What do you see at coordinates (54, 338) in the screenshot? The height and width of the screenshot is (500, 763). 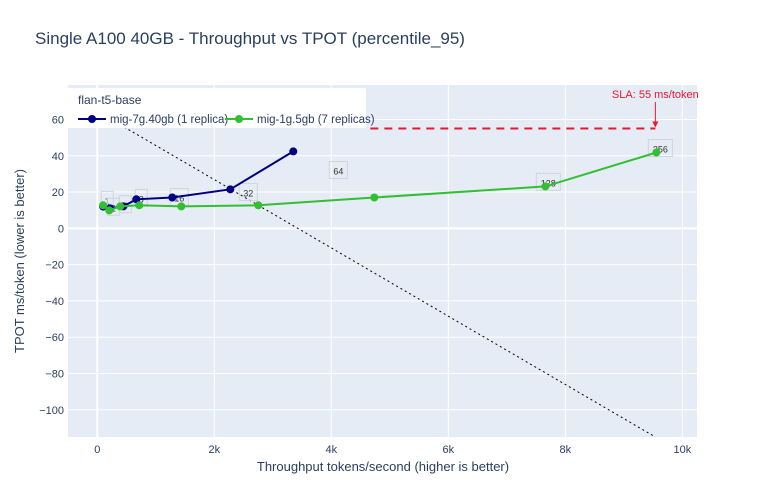 I see `y-tick-label: −60` at bounding box center [54, 338].